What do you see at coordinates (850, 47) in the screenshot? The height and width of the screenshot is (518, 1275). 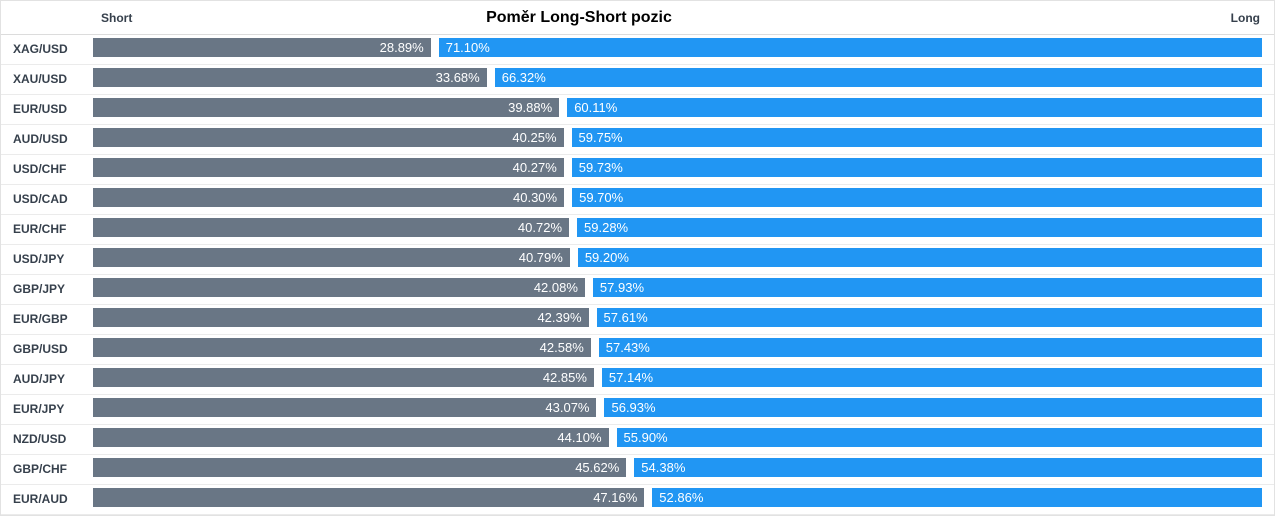 I see `long-bar: 71.10%` at bounding box center [850, 47].